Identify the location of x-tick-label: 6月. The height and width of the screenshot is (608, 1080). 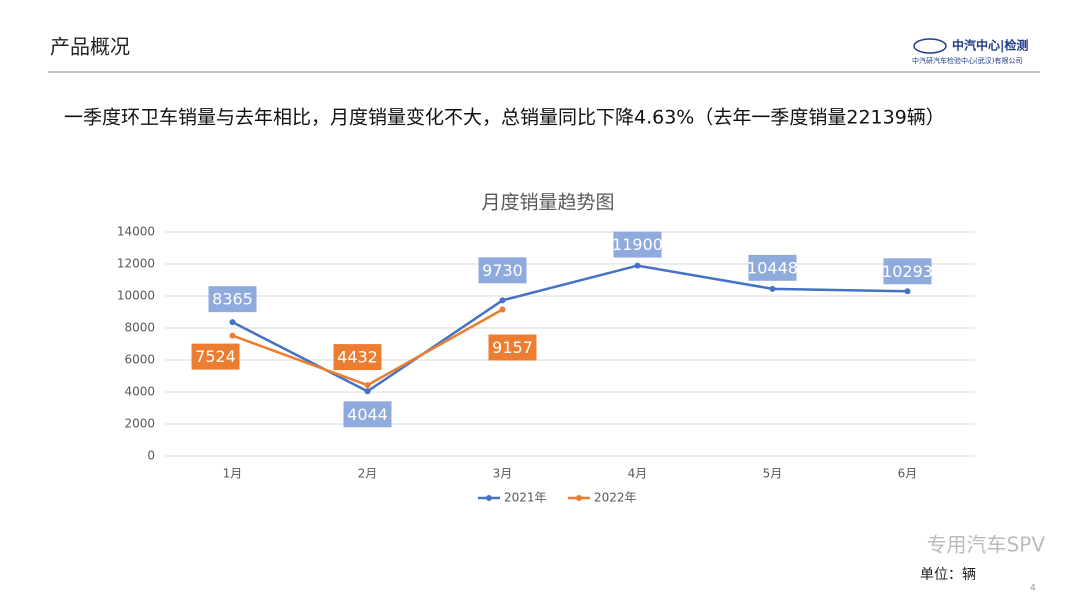
(908, 474).